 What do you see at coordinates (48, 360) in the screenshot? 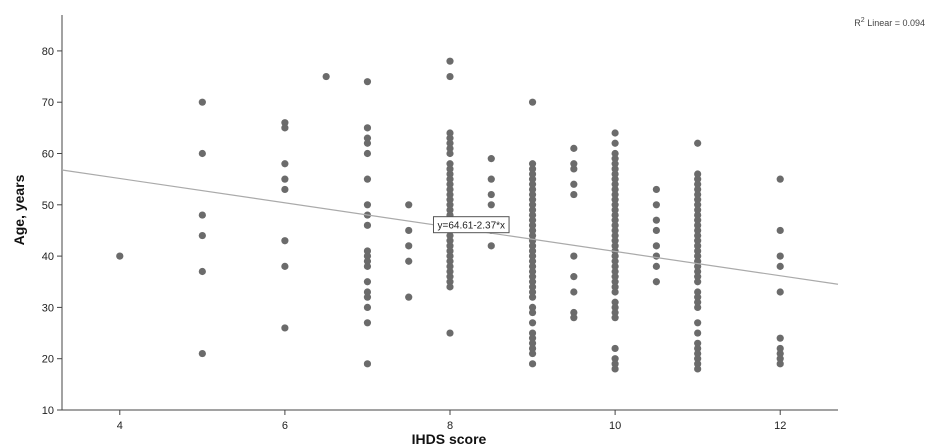
I see `y-tick-label: 20` at bounding box center [48, 360].